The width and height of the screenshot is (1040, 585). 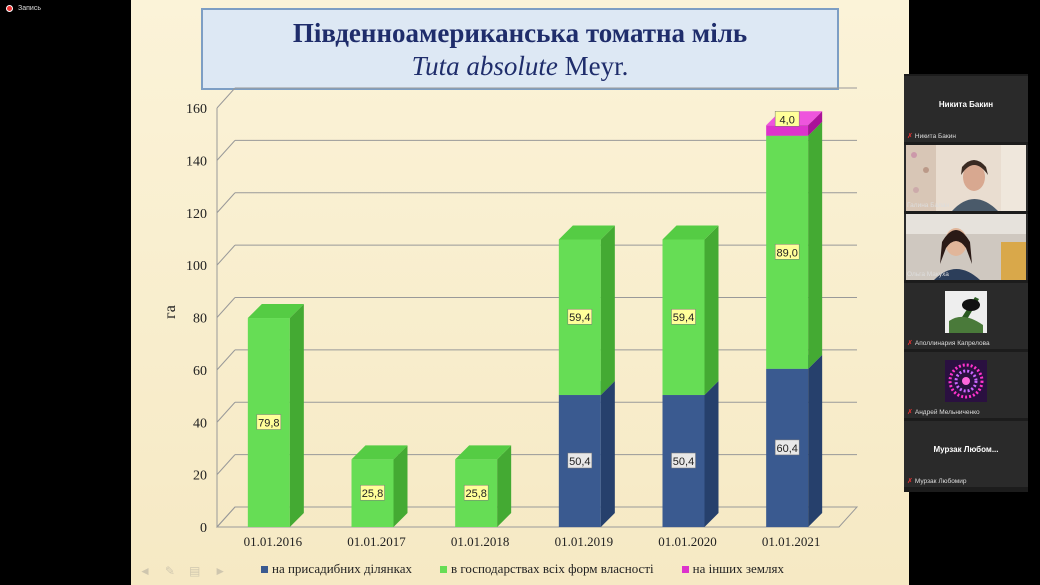 I want to click on recording-label: Запись, so click(x=29, y=8).